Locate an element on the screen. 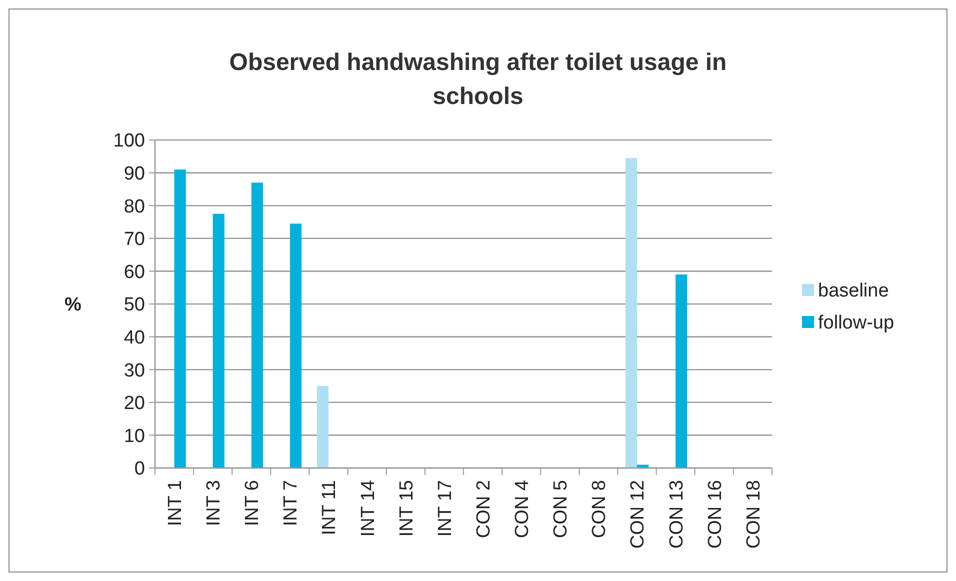 The image size is (956, 581). x-tick-label: CON 16 is located at coordinates (715, 514).